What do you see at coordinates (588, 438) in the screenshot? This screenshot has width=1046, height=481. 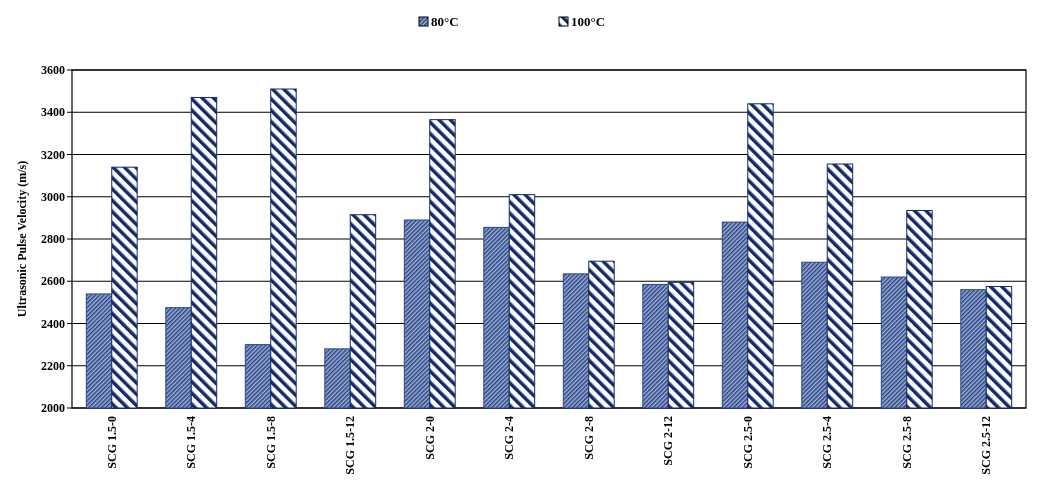 I see `x-tick-label: SCG 2-8` at bounding box center [588, 438].